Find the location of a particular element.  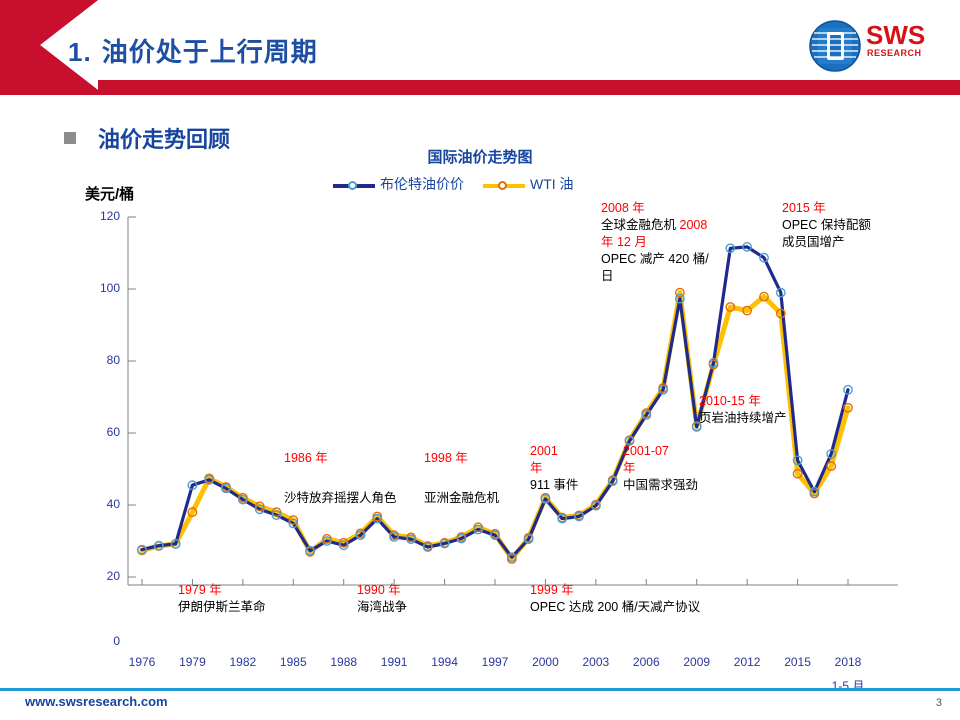

annotation-2015-year: 2015 年 is located at coordinates (804, 208).